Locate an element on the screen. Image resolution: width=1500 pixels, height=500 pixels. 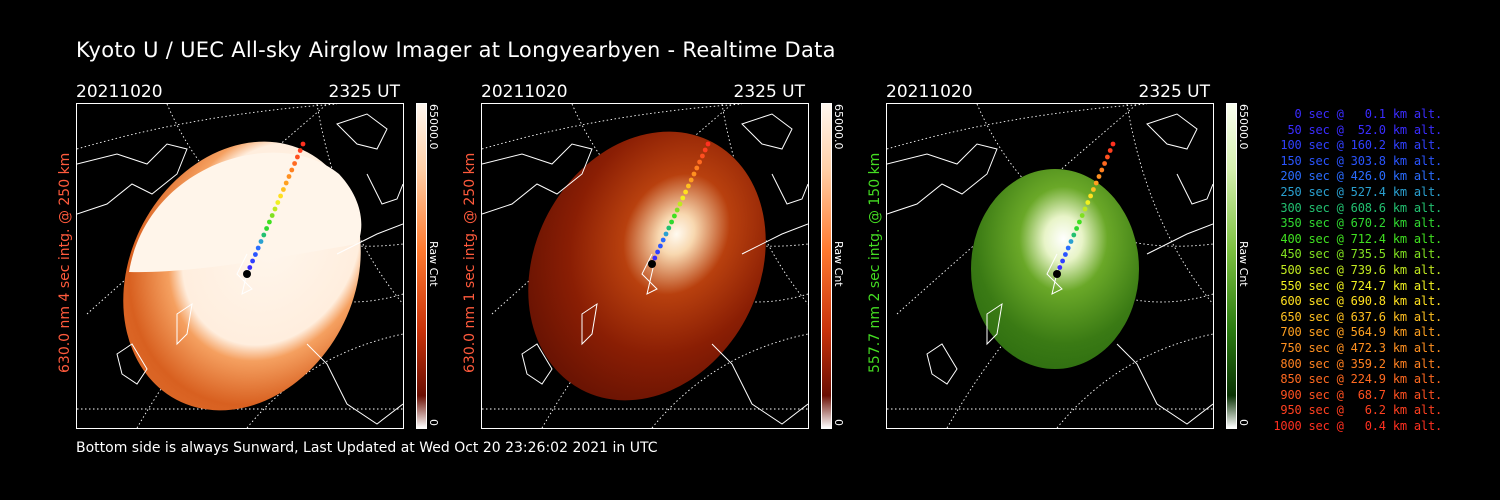
panel-3-date: 20211020 is located at coordinates (929, 92).